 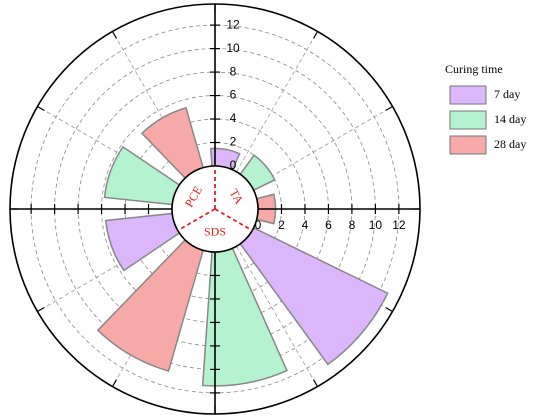 What do you see at coordinates (510, 144) in the screenshot?
I see `legend-label: 28 day` at bounding box center [510, 144].